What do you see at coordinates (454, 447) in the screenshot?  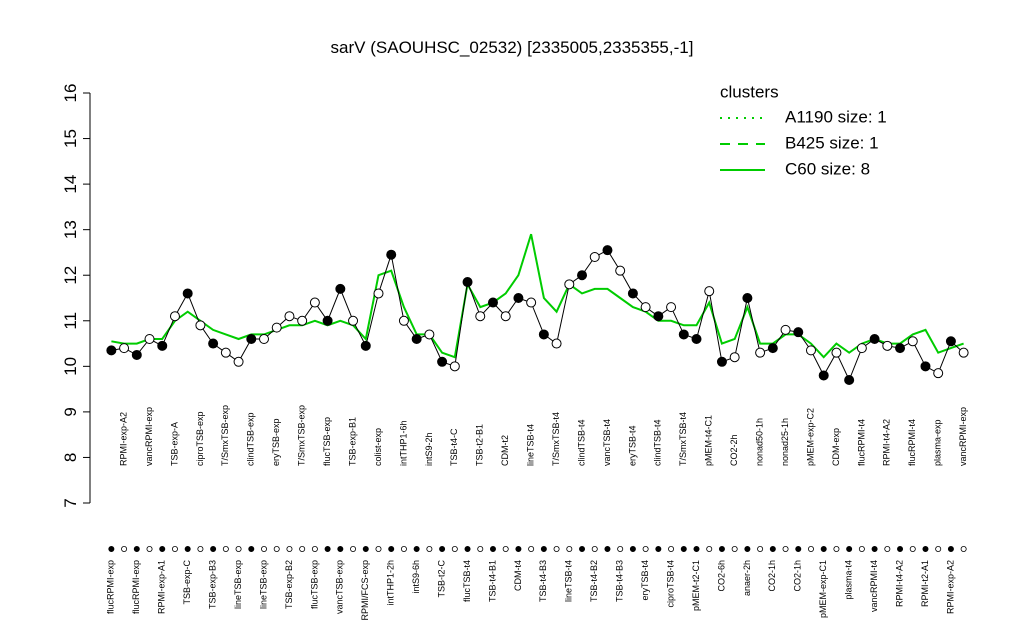 I see `x-tick-label: TSB-t4-C` at bounding box center [454, 447].